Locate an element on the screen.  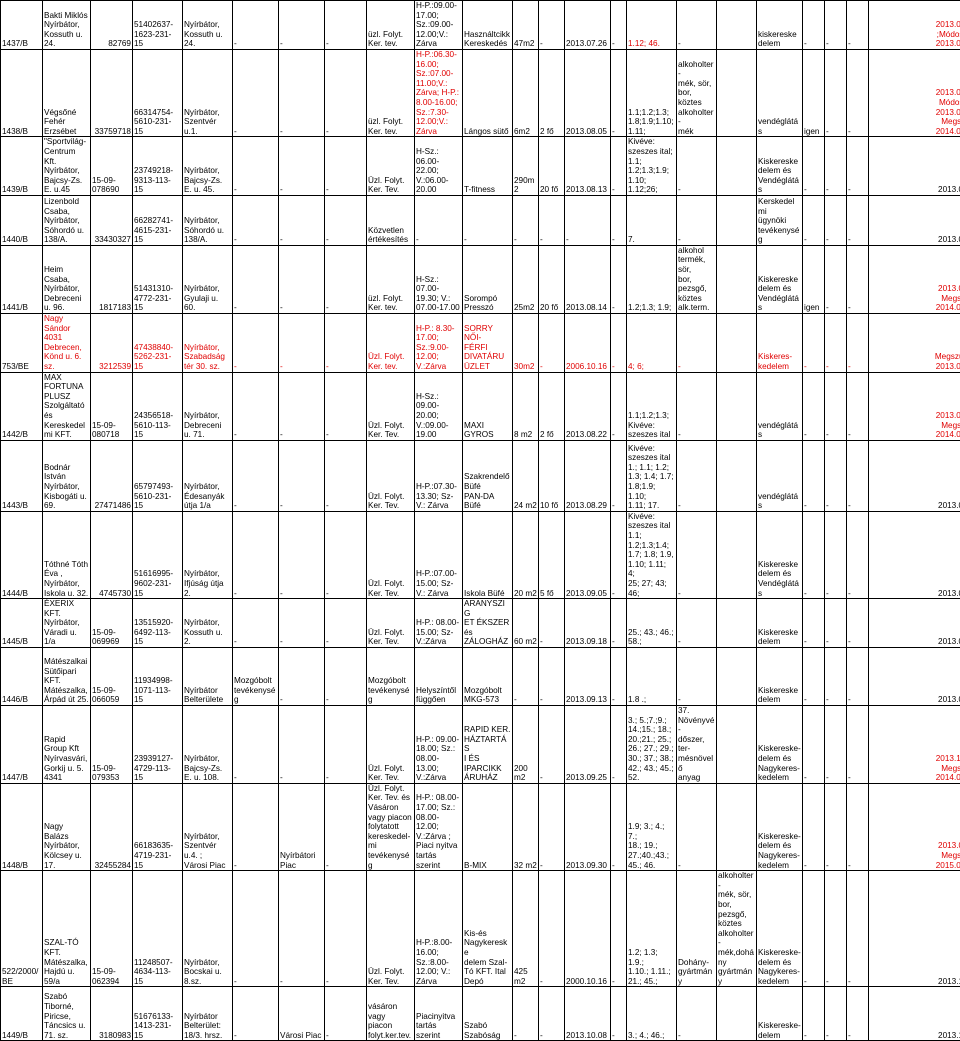
table-cell: 66183635- 4719-231- 15 is located at coordinates (158, 826).